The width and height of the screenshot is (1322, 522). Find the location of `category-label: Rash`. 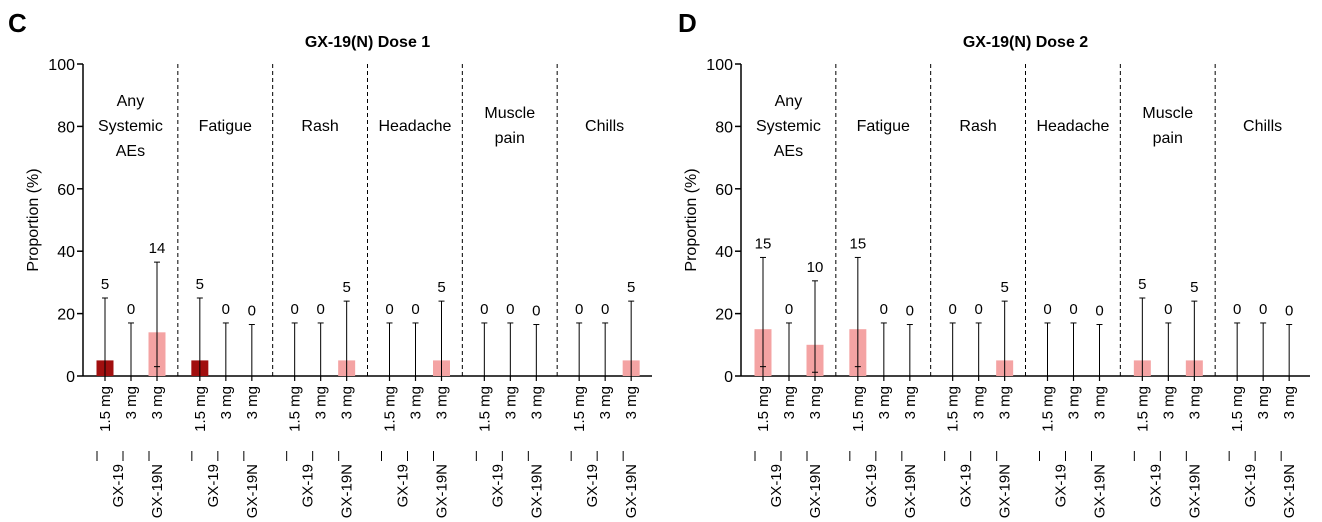

category-label: Rash is located at coordinates (319, 126).